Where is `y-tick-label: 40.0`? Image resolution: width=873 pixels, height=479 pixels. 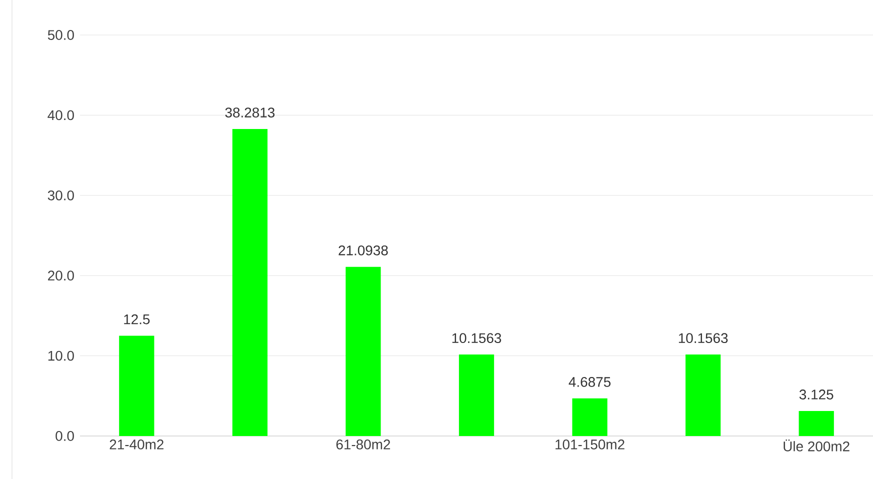 y-tick-label: 40.0 is located at coordinates (61, 115).